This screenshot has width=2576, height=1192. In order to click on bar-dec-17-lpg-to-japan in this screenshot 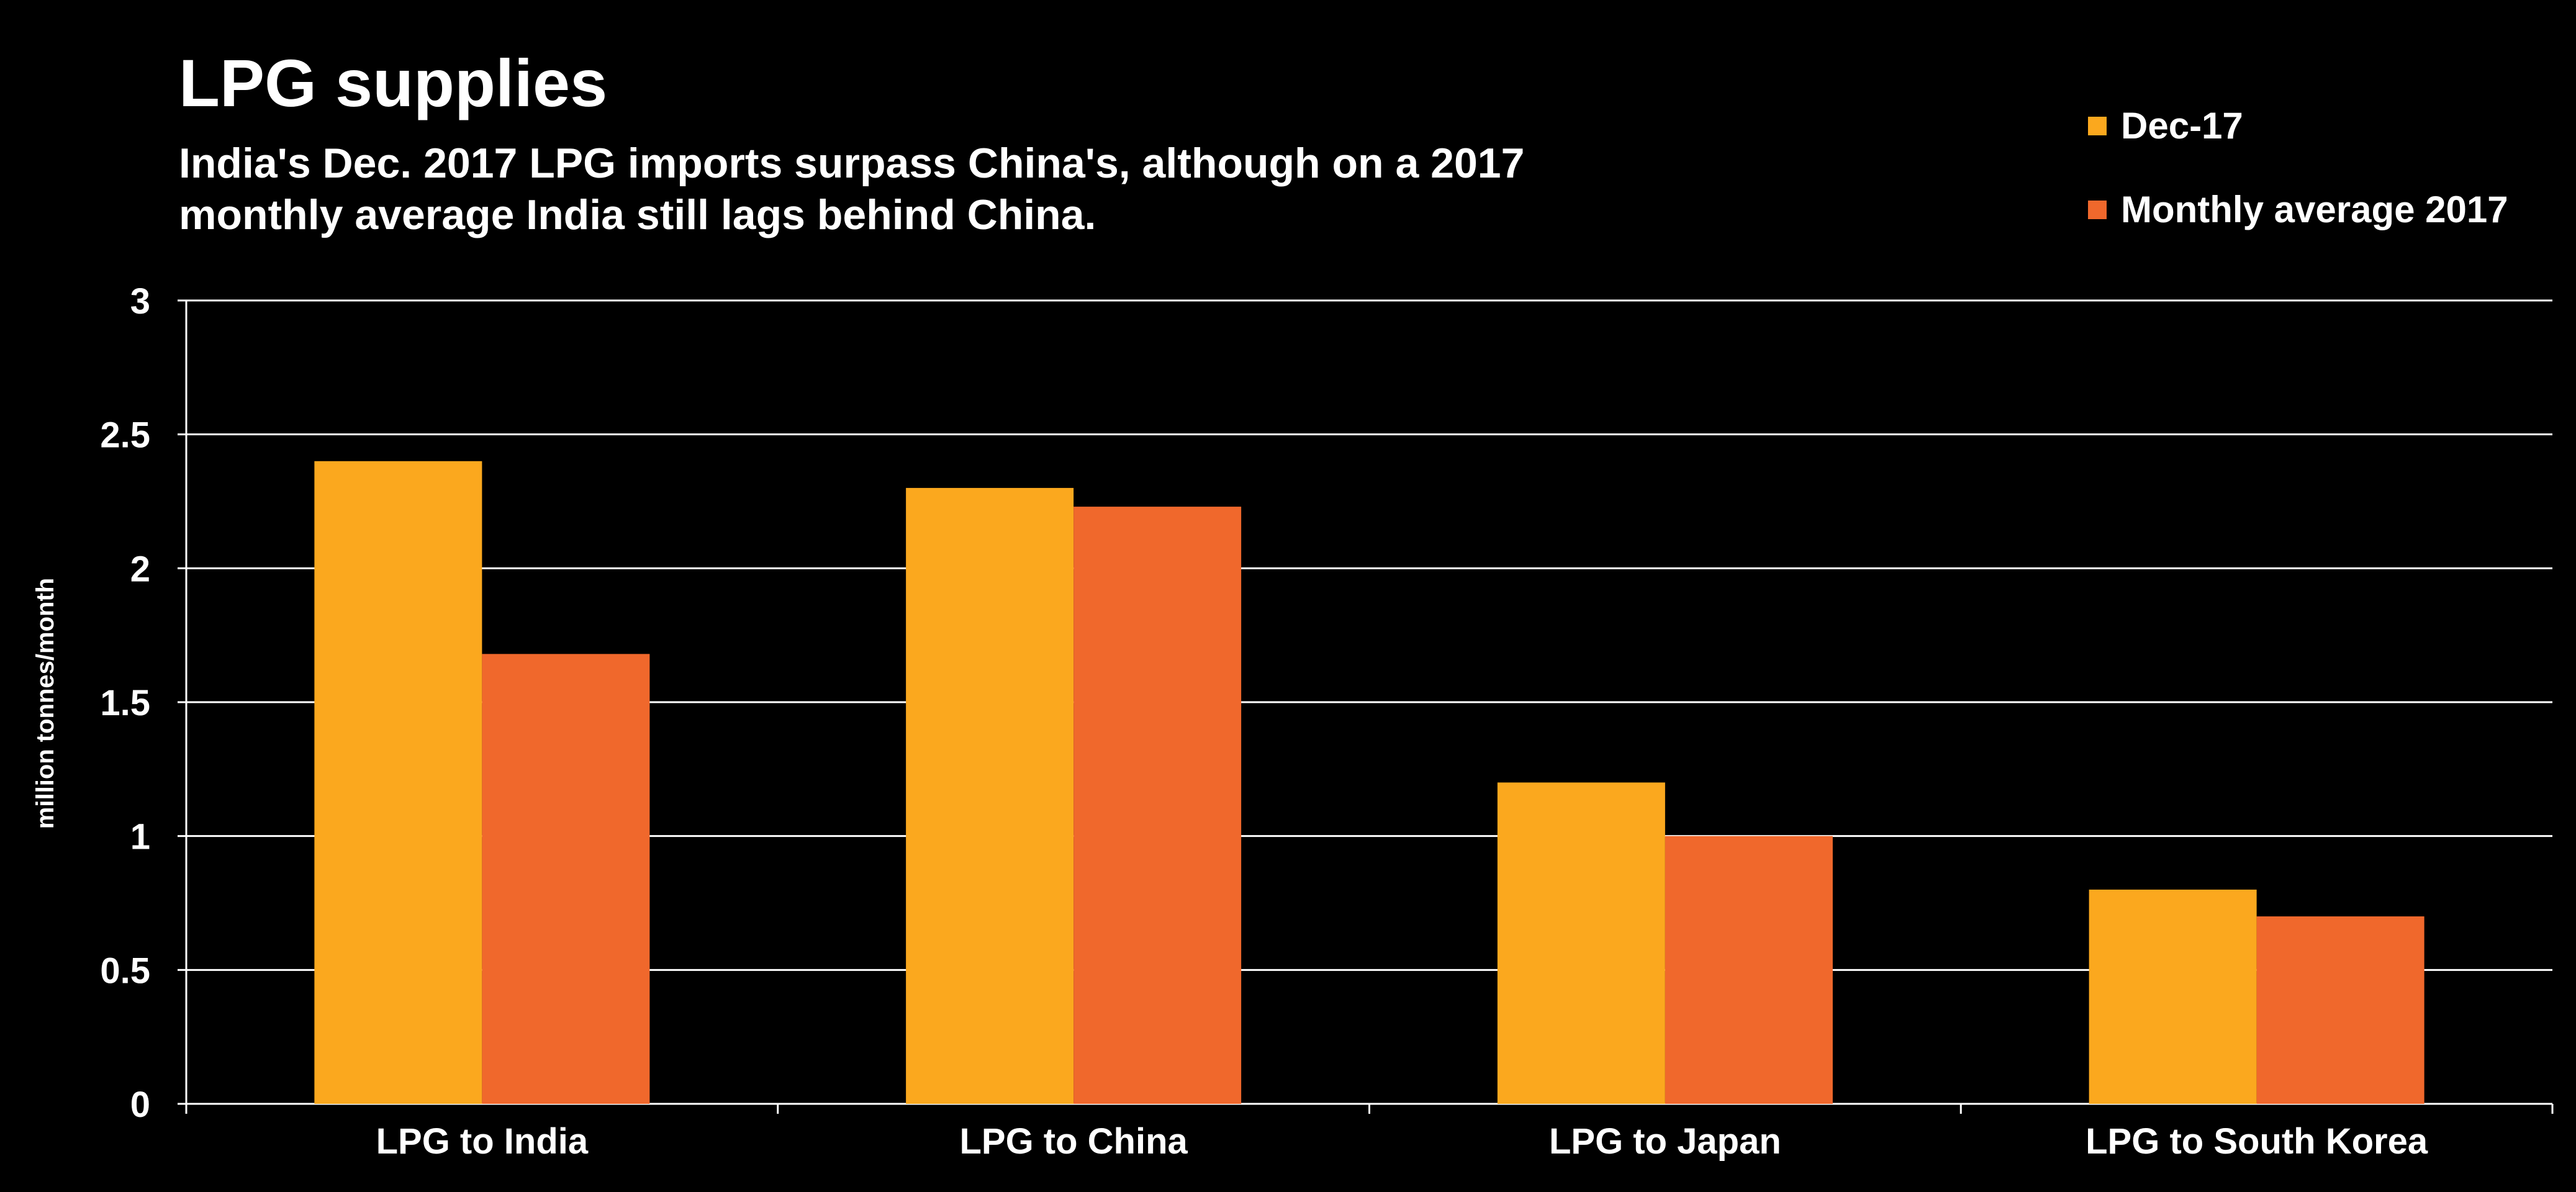, I will do `click(1581, 943)`.